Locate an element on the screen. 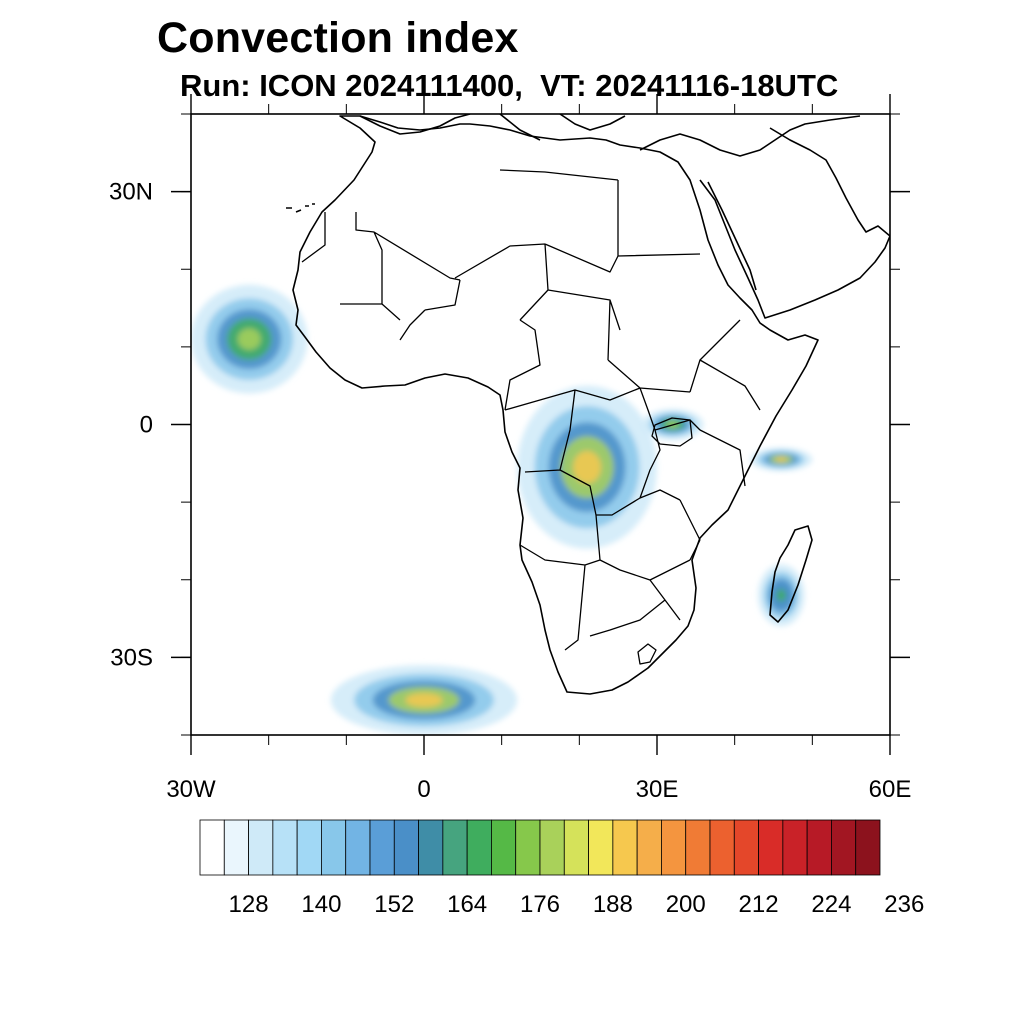  colorbar-label: 176 is located at coordinates (540, 904).